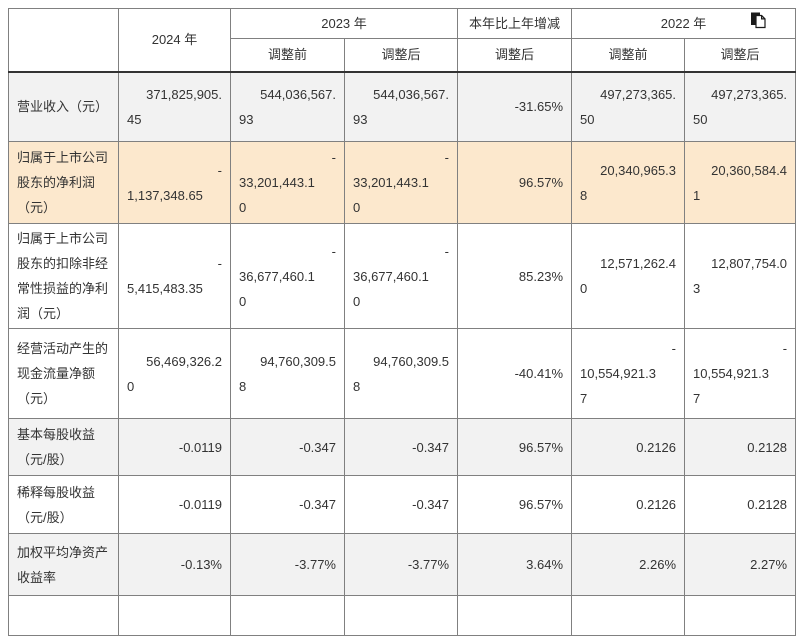 This screenshot has height=636, width=800. What do you see at coordinates (287, 564) in the screenshot?
I see `cell-2023-before: -3.77%` at bounding box center [287, 564].